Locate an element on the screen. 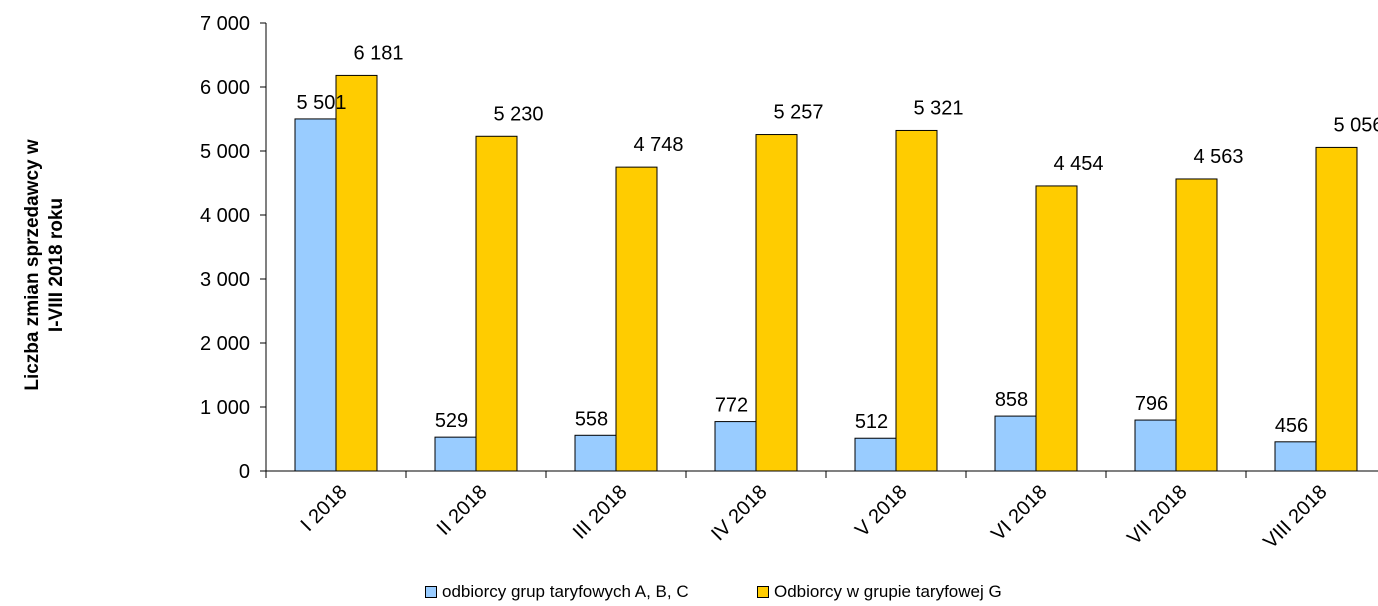  legend-item-g: Odbiorcy w grupie taryfowej G is located at coordinates (879, 592).